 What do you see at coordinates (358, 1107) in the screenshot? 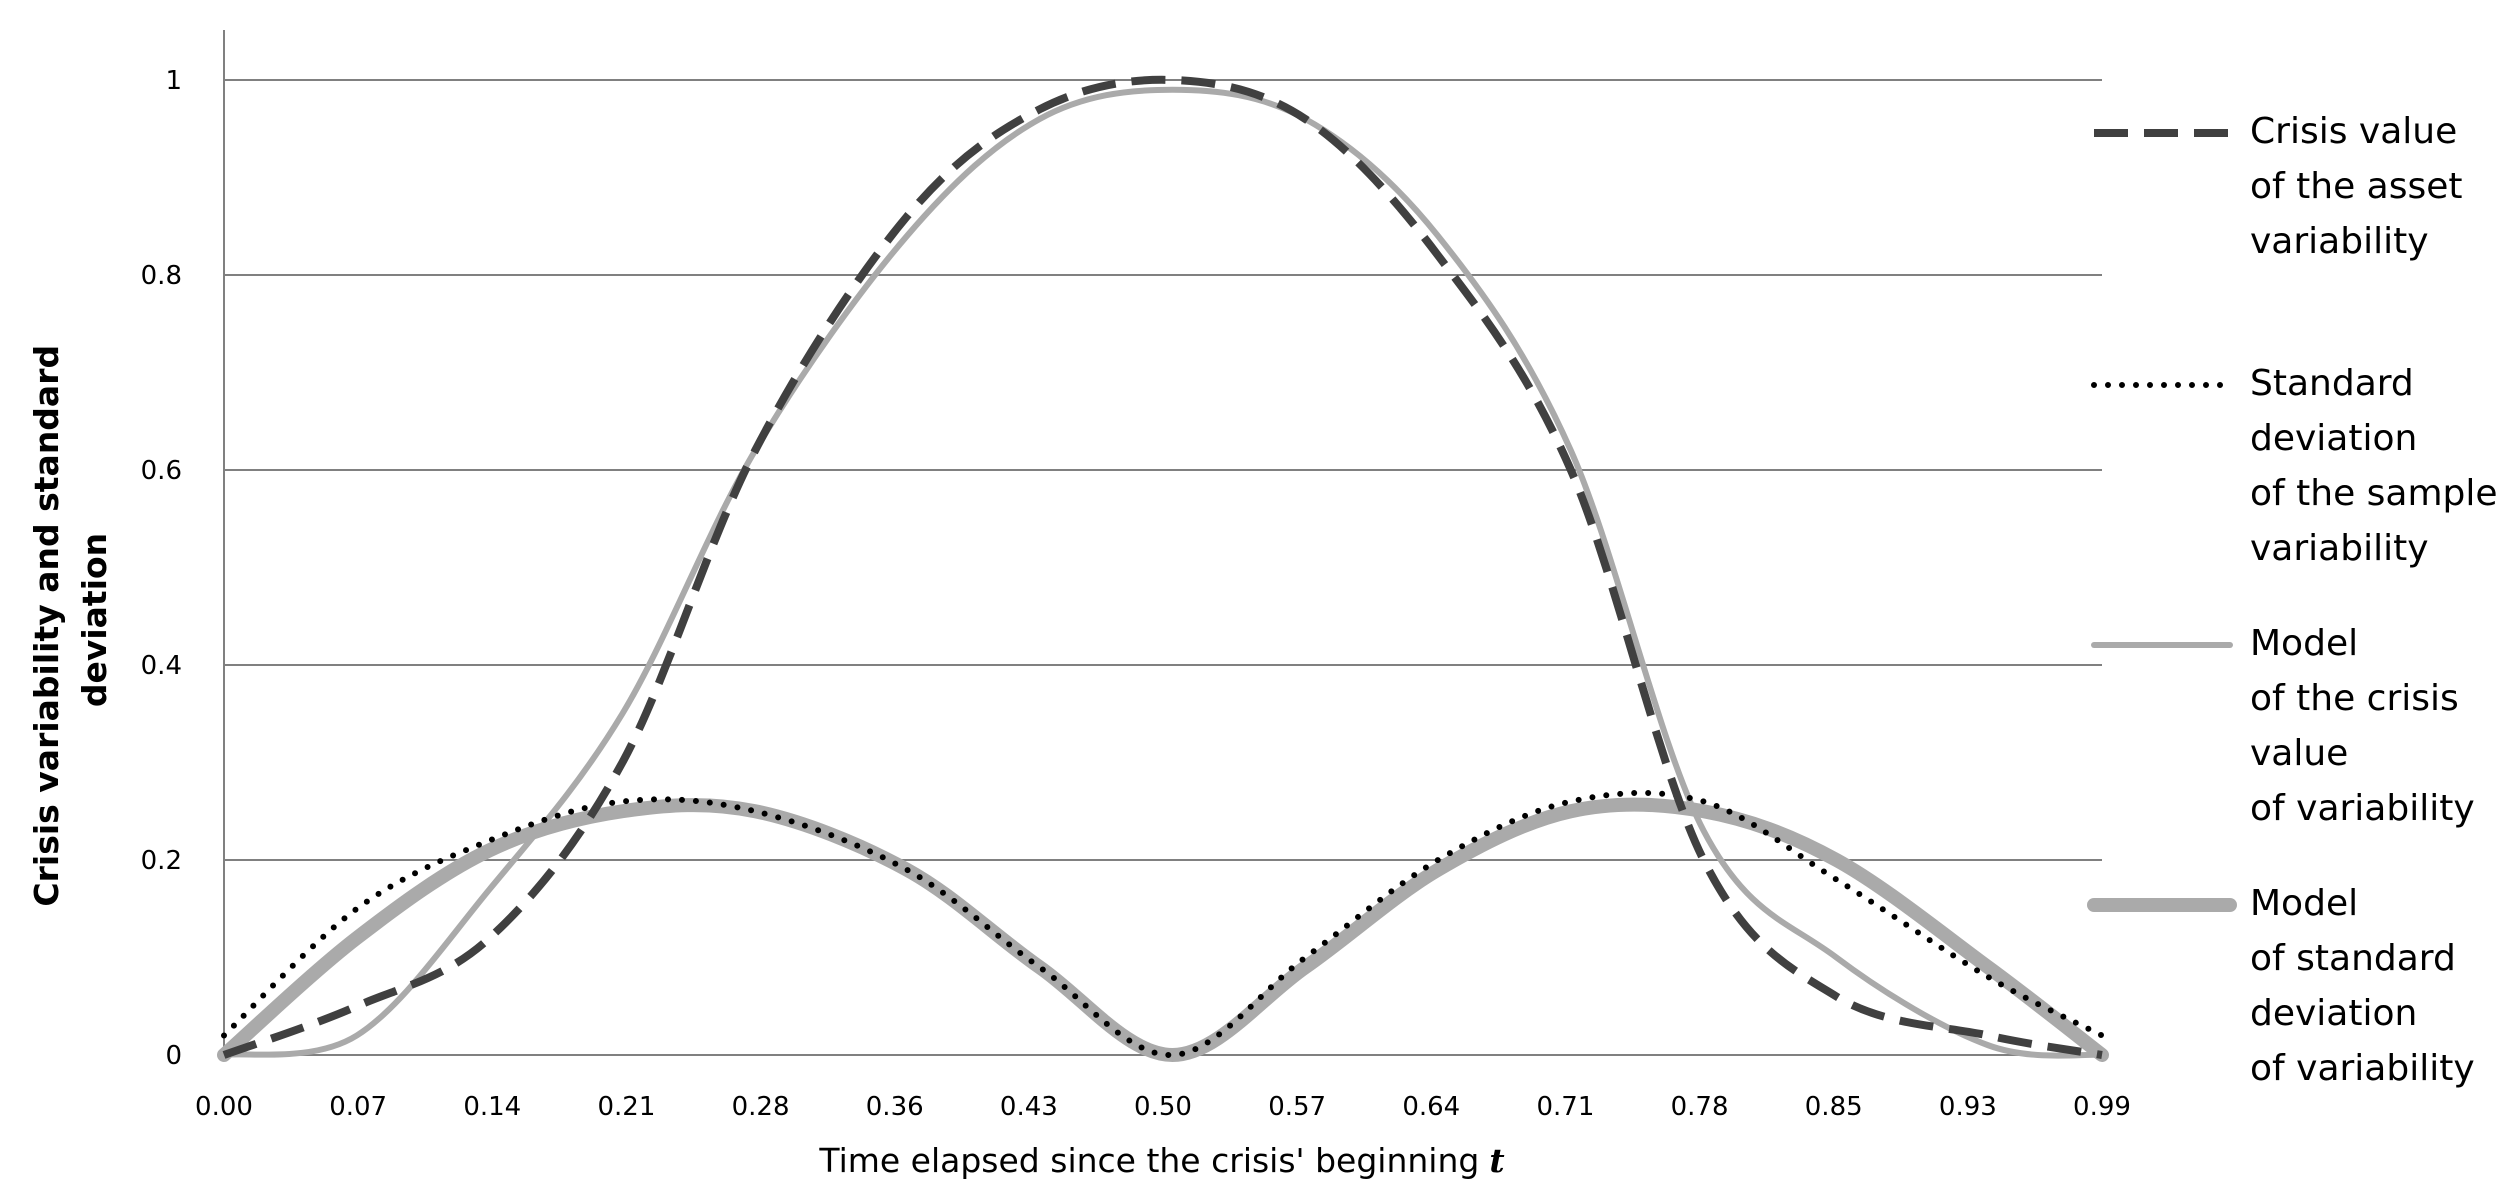
I see `x-tick-label: 0.07` at bounding box center [358, 1107].